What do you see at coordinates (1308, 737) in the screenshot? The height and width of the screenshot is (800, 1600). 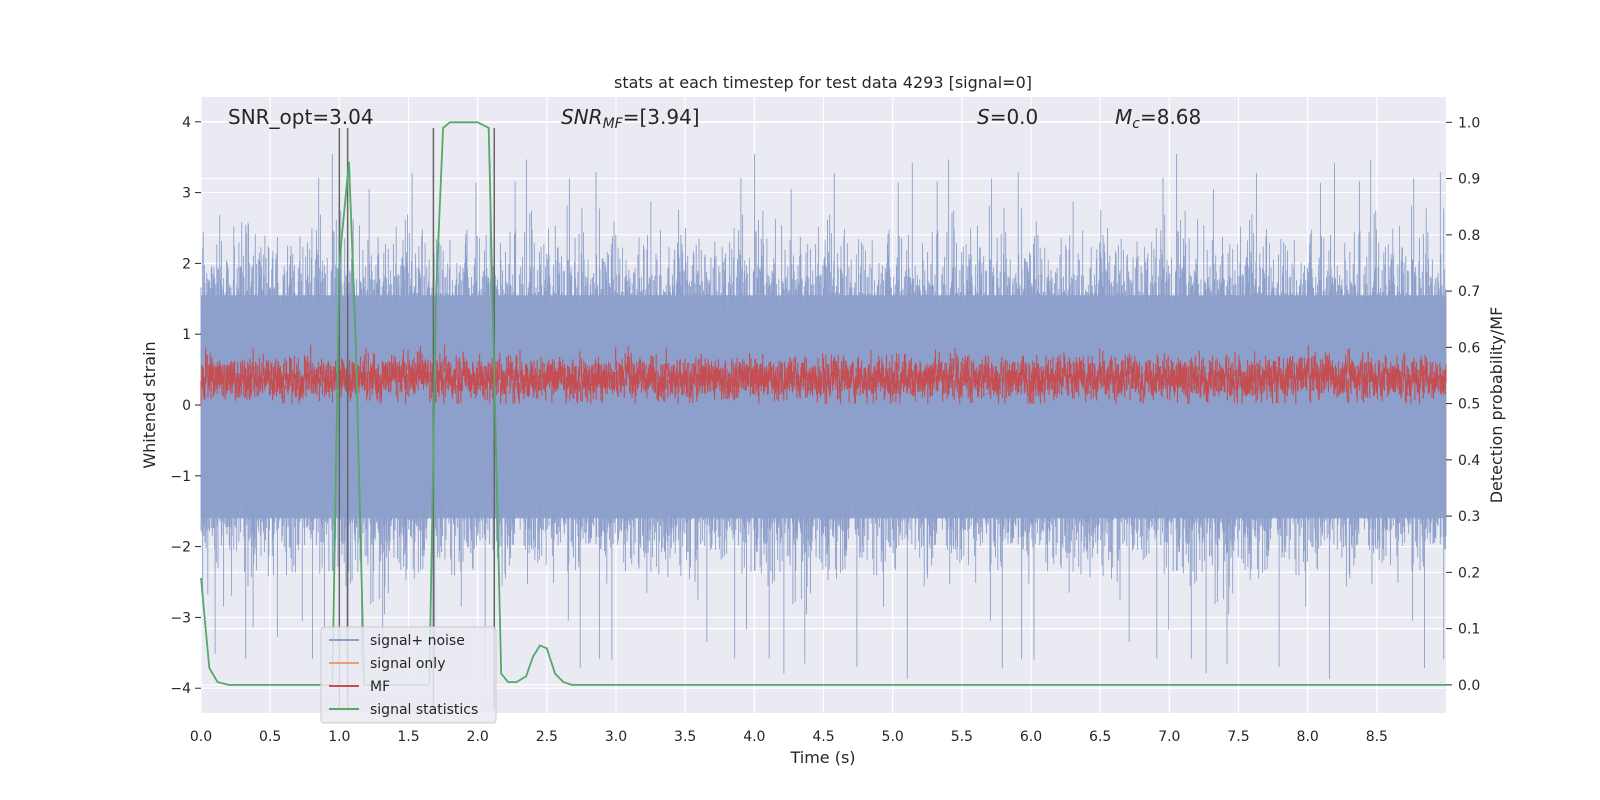 I see `x-tick-label: 8.0` at bounding box center [1308, 737].